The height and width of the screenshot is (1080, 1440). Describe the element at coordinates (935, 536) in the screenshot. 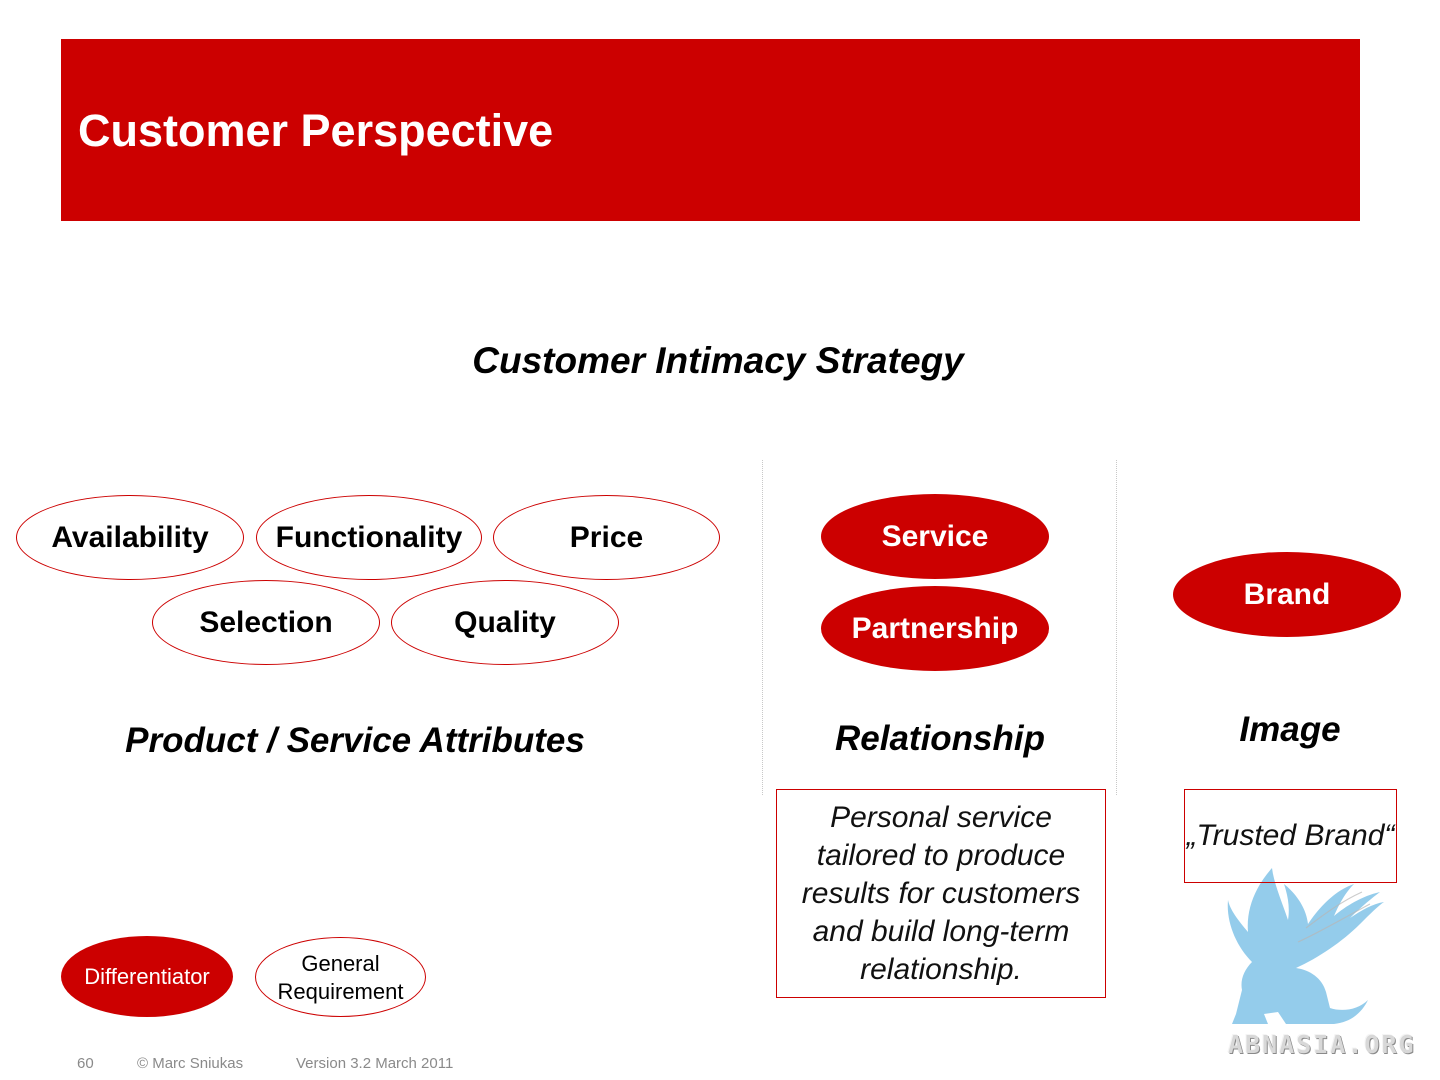

I see `oval-service: Service` at that location.